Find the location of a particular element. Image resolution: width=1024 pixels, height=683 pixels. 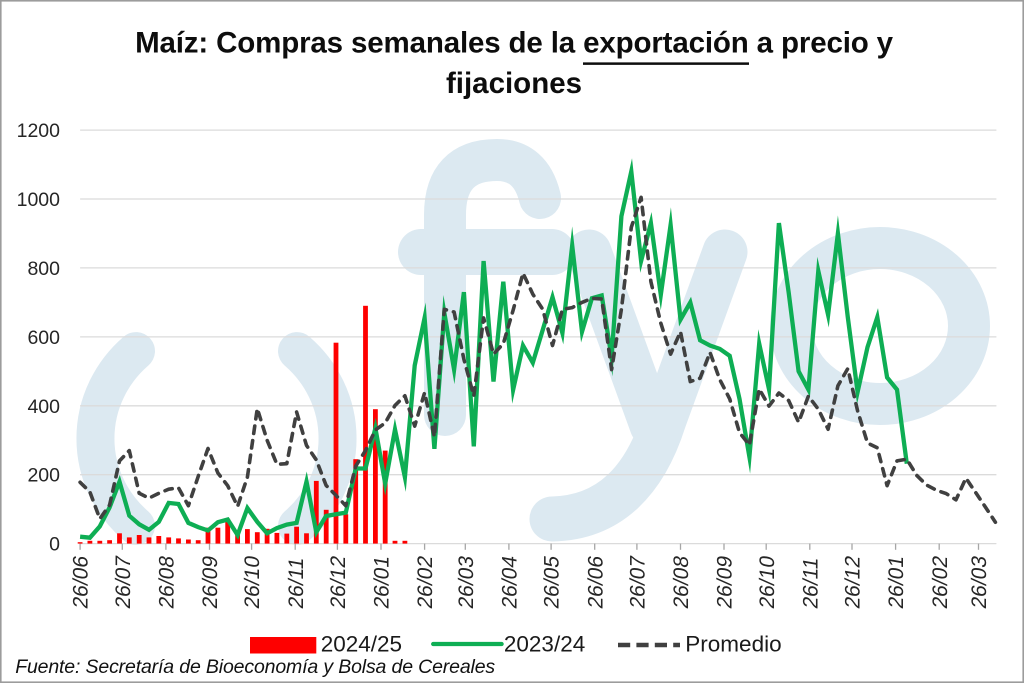

svg-text: 26/04 is located at coordinates (510, 582).